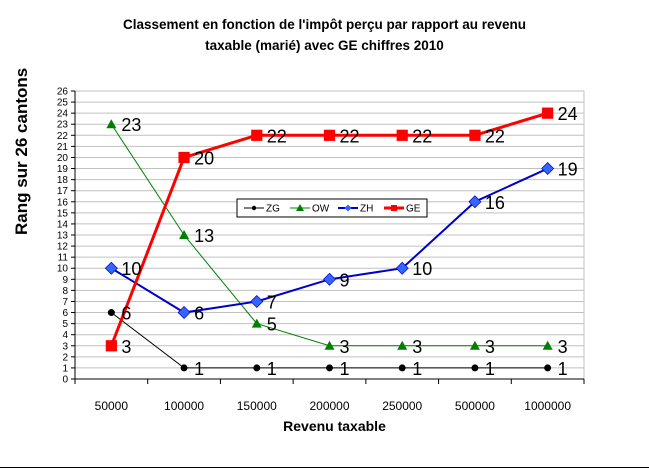 The width and height of the screenshot is (649, 470). Describe the element at coordinates (204, 236) in the screenshot. I see `data-label: 13` at that location.